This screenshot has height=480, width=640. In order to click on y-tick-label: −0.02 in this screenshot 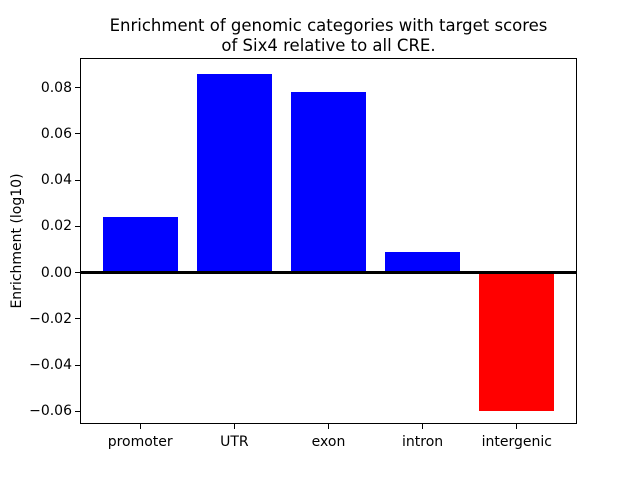, I will do `click(50, 318)`.